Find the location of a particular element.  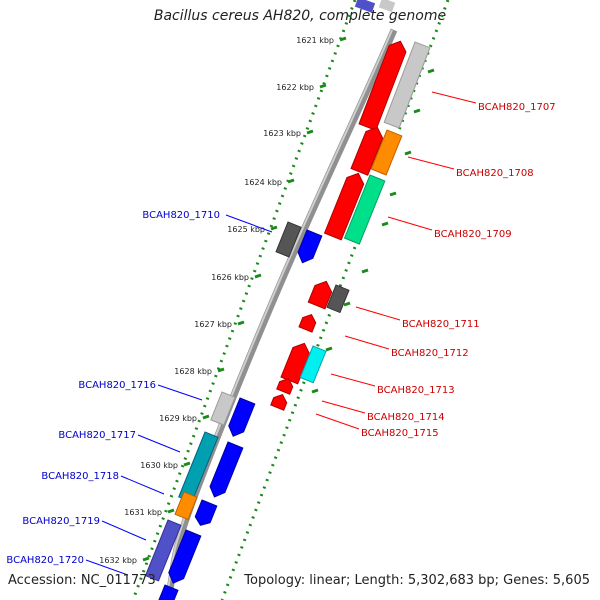

gene-feature-1711-a is located at coordinates (320, 295).